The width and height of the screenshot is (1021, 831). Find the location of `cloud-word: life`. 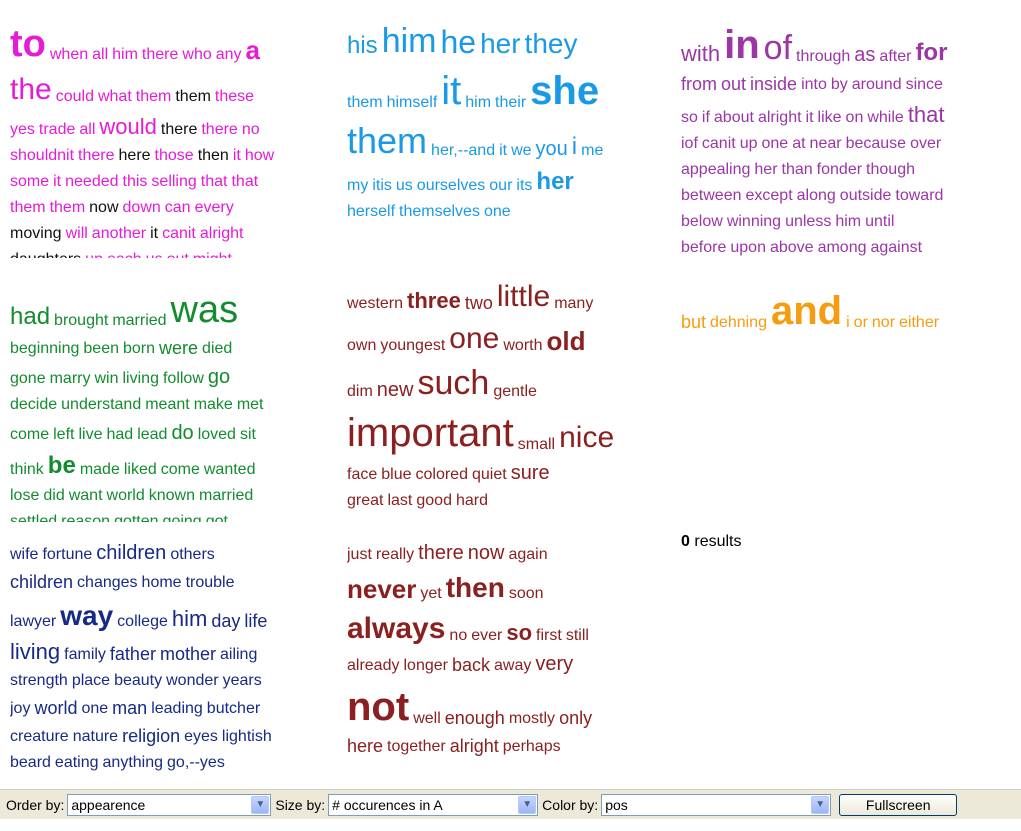

cloud-word: life is located at coordinates (256, 621).